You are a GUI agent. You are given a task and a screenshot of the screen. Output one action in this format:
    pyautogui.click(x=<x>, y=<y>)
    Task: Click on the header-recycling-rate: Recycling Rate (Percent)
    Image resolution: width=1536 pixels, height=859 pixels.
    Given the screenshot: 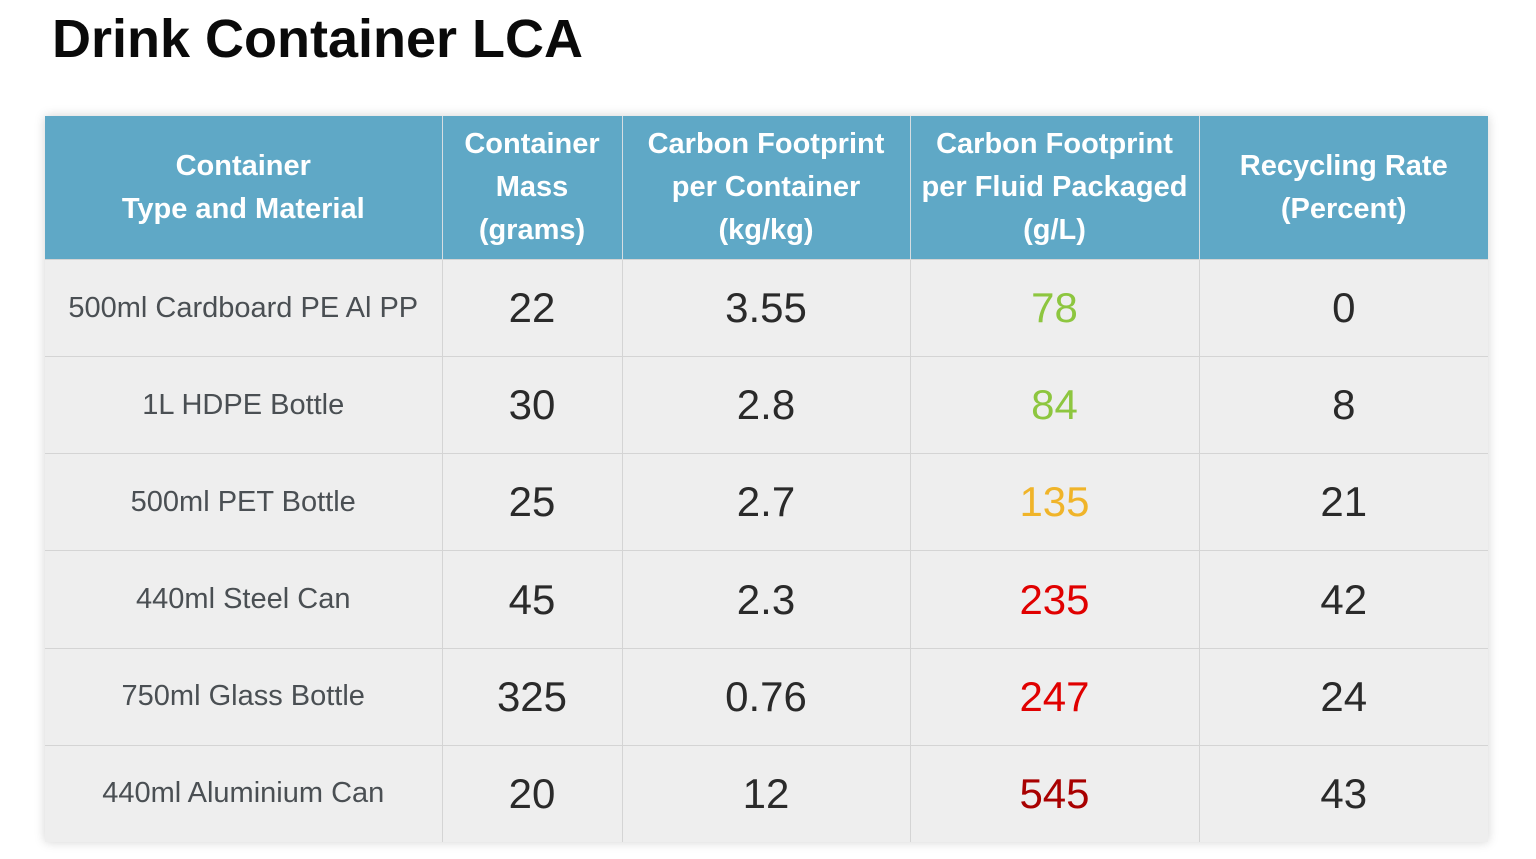 What is the action you would take?
    pyautogui.click(x=1343, y=188)
    